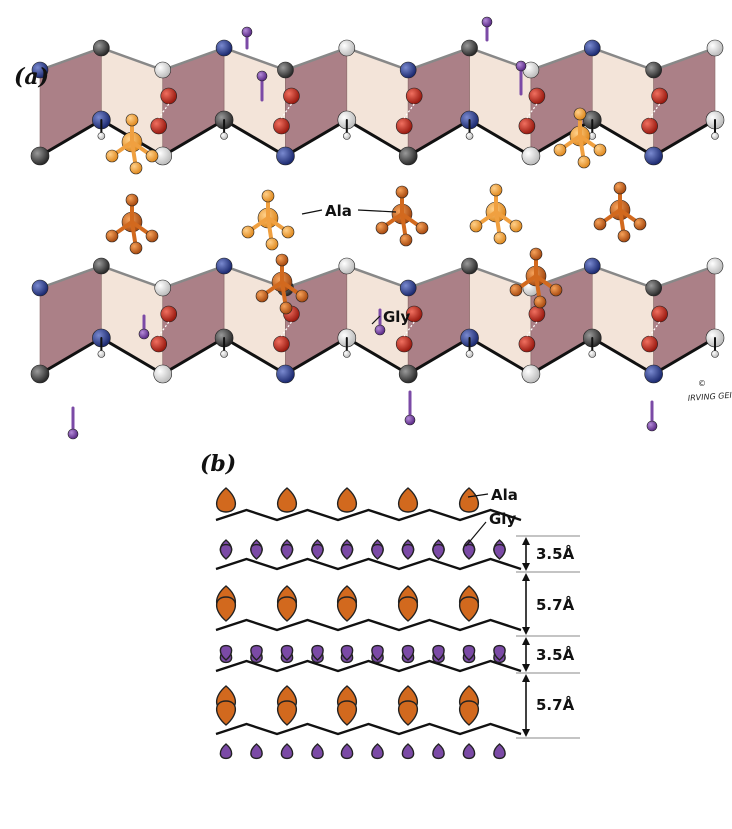 The width and height of the screenshot is (732, 829). Describe the element at coordinates (548, 637) in the screenshot. I see `spacing-markers: 3.5Å 5.7Å 3.5Å 5.7Å` at that location.